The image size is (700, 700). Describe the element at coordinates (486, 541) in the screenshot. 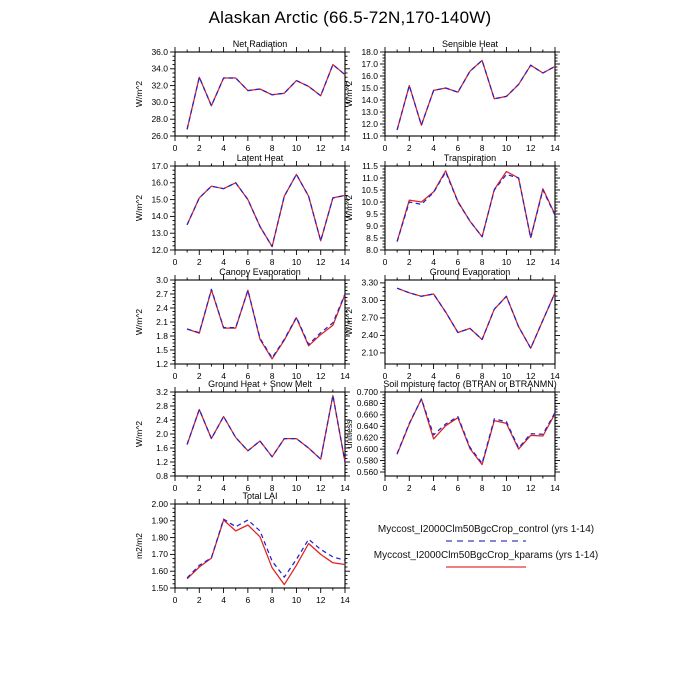

I see `legend-line-control` at that location.